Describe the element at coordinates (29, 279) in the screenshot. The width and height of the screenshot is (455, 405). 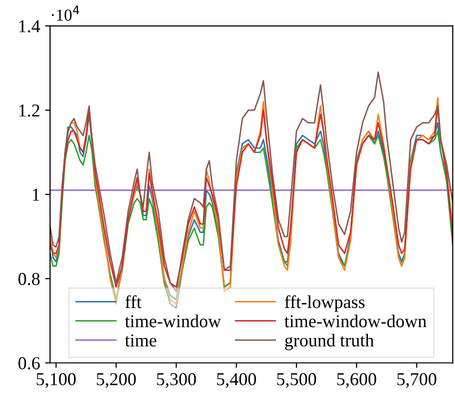
I see `y-tick-label: 0.8` at that location.